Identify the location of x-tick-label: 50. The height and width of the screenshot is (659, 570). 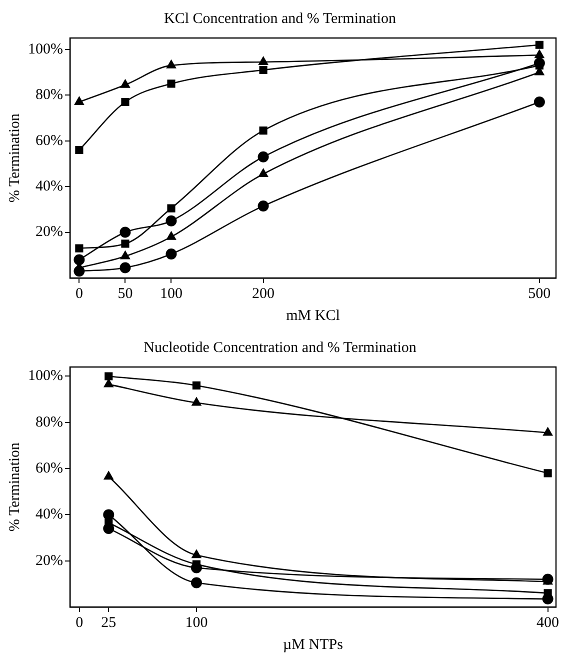
(125, 294).